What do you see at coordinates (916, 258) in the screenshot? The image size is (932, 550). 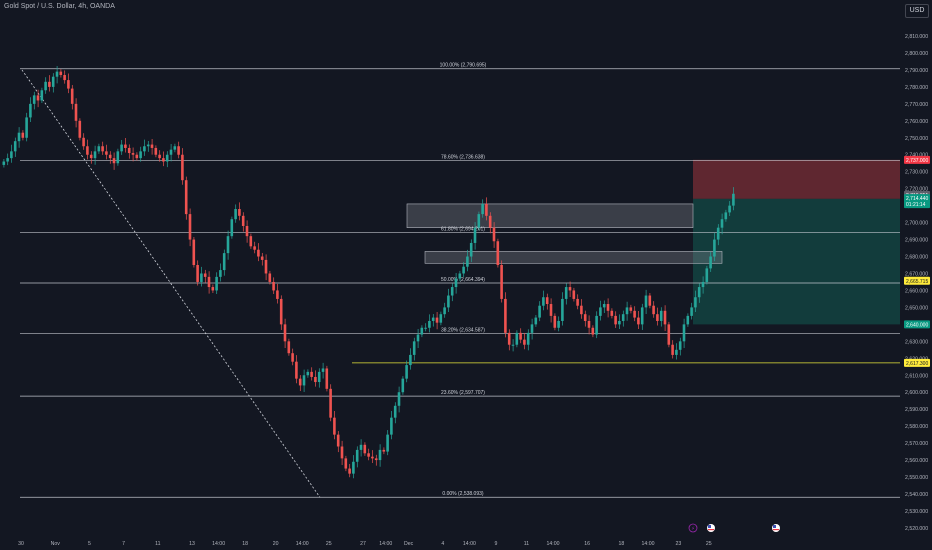 I see `price-tick-label: 2,680.000` at bounding box center [916, 258].